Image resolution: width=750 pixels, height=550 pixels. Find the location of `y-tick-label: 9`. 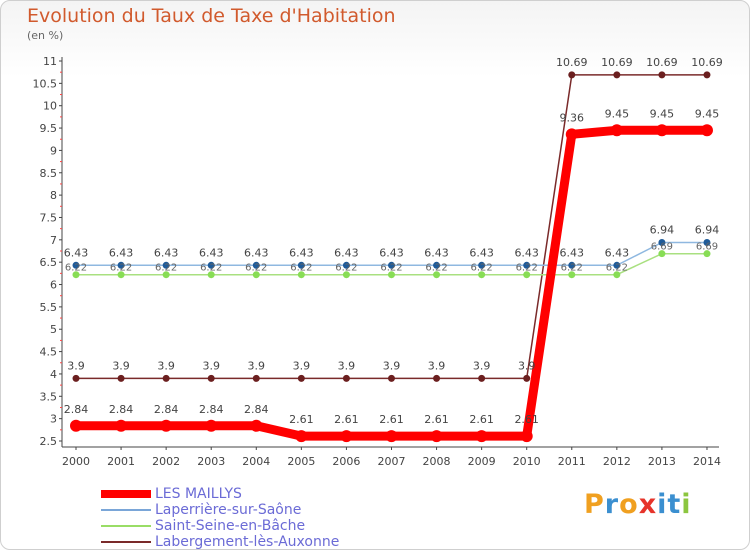

y-tick-label: 9 is located at coordinates (53, 150).